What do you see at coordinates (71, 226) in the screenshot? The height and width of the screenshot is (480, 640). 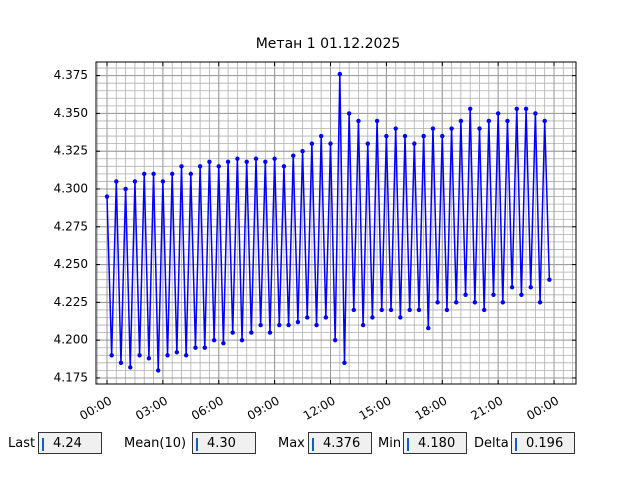 I see `y-tick-label: 4.275` at bounding box center [71, 226].